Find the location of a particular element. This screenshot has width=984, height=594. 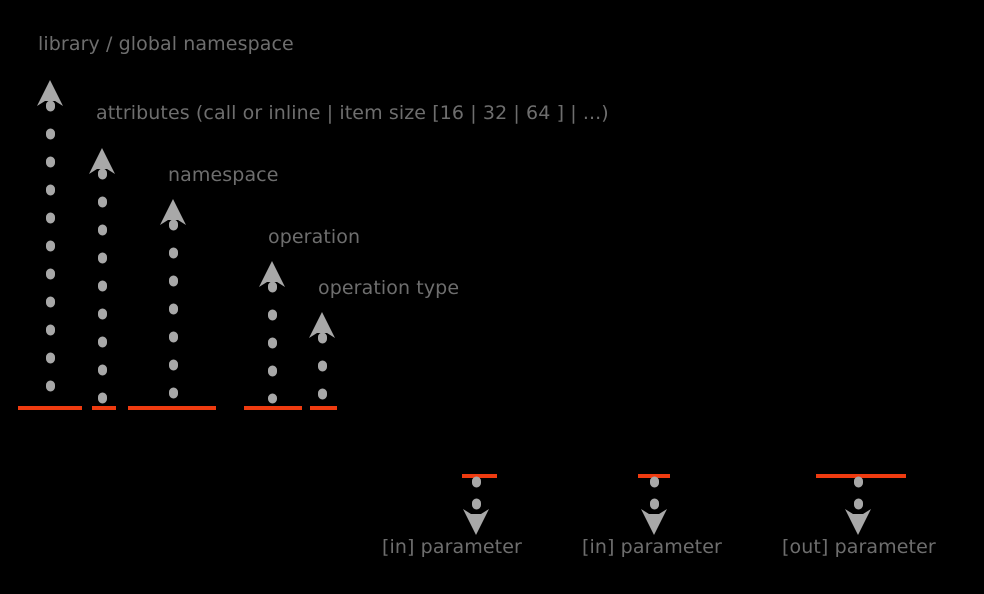

arrow-operation-head is located at coordinates (272, 274).